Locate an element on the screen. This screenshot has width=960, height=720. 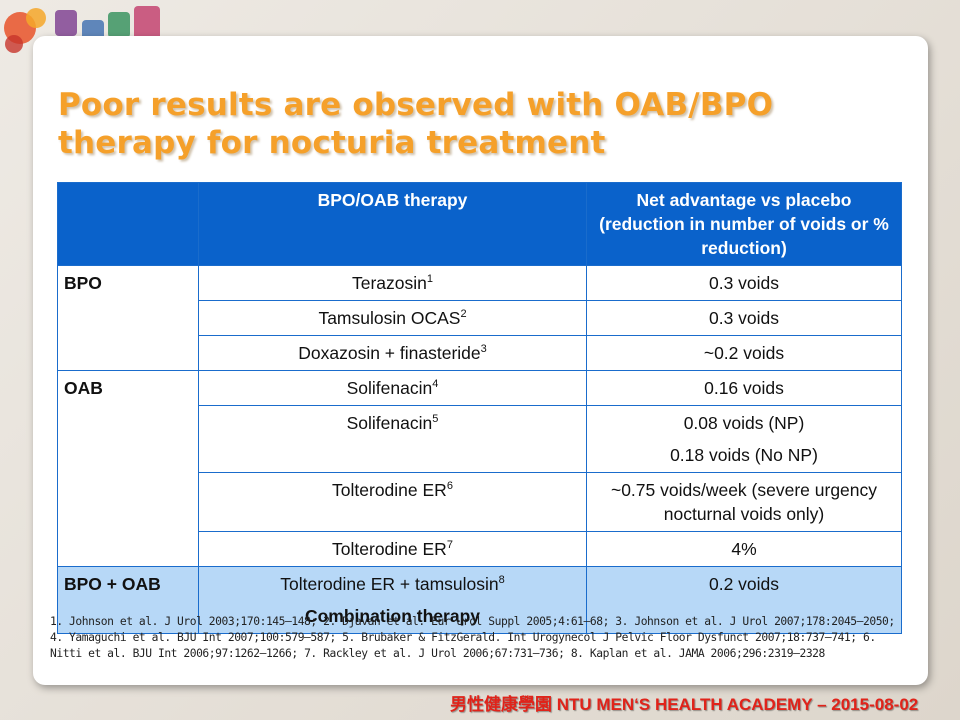
logo is located at coordinates (82, 29).